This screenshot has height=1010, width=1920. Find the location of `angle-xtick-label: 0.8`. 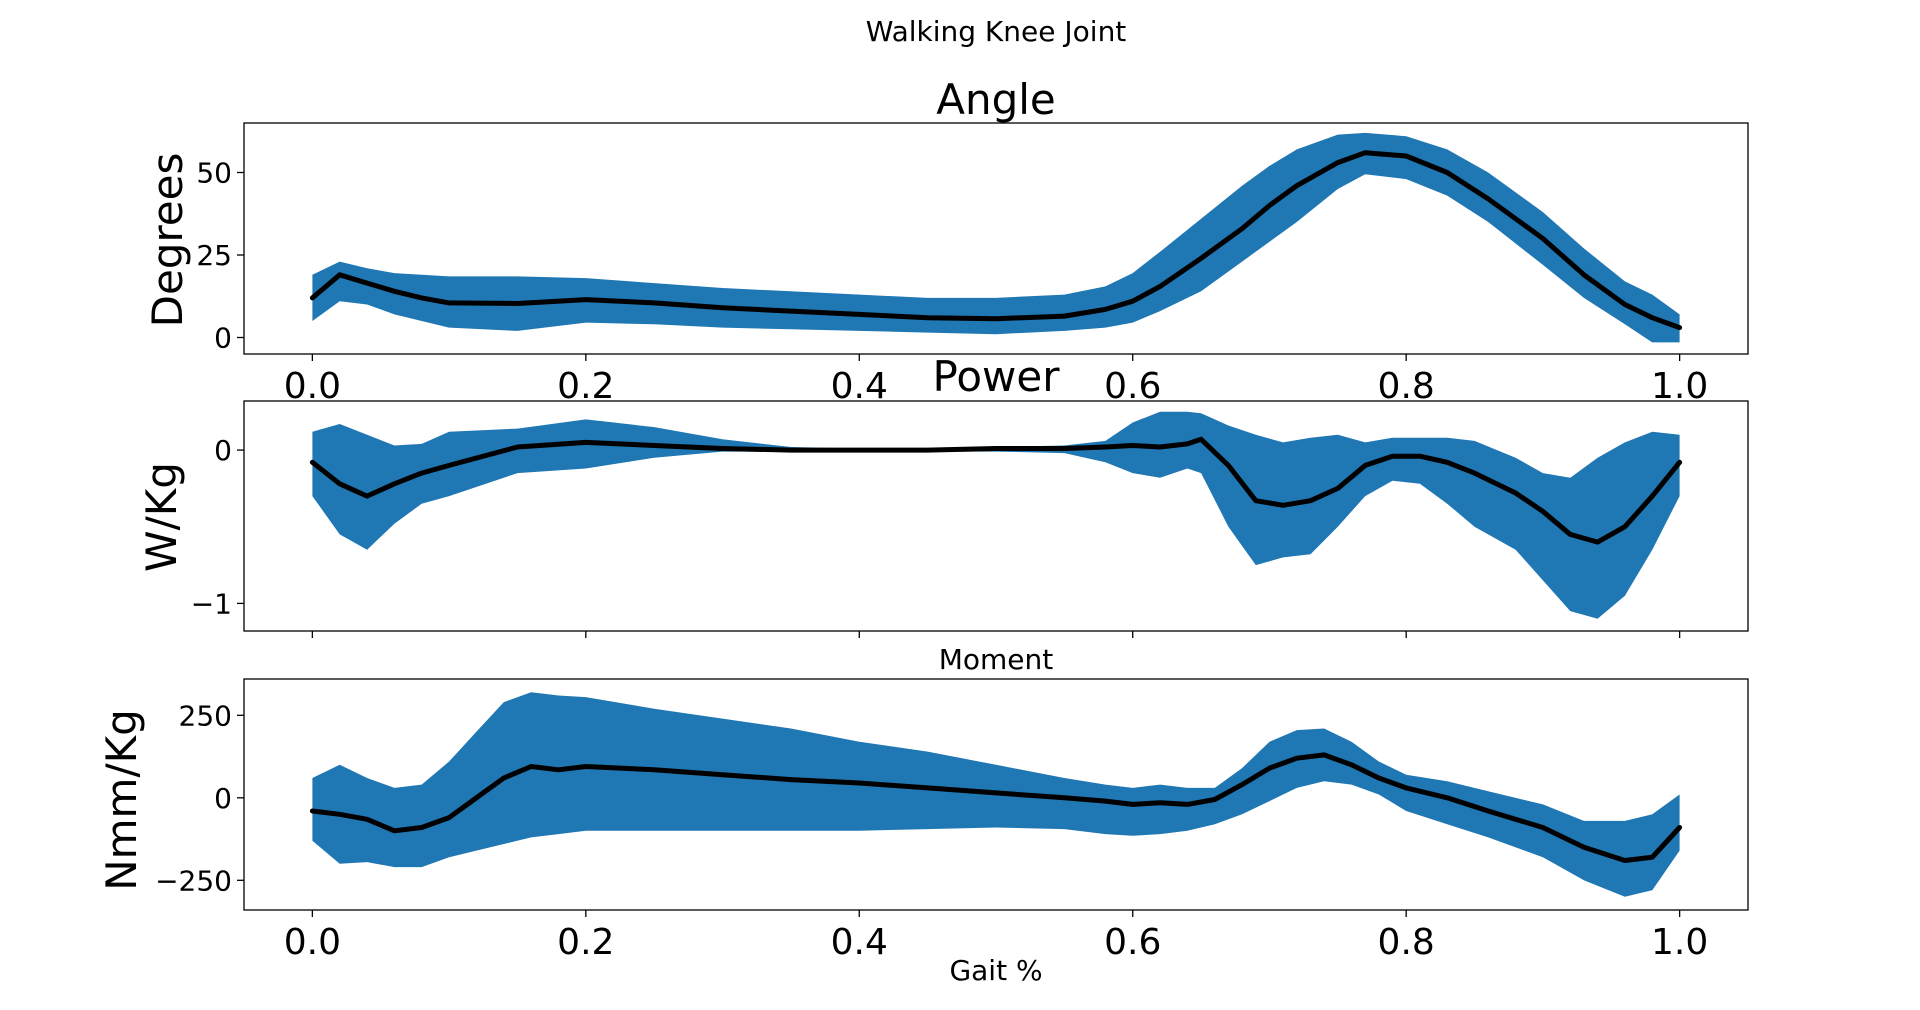

angle-xtick-label: 0.8 is located at coordinates (1406, 386).